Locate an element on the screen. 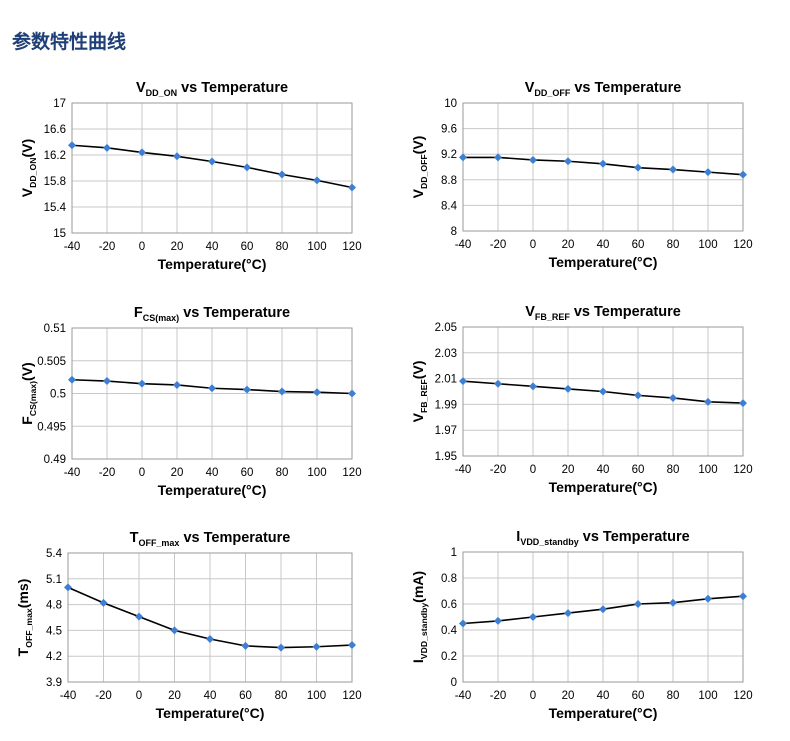  y-tick-label: 1.95 is located at coordinates (446, 457).